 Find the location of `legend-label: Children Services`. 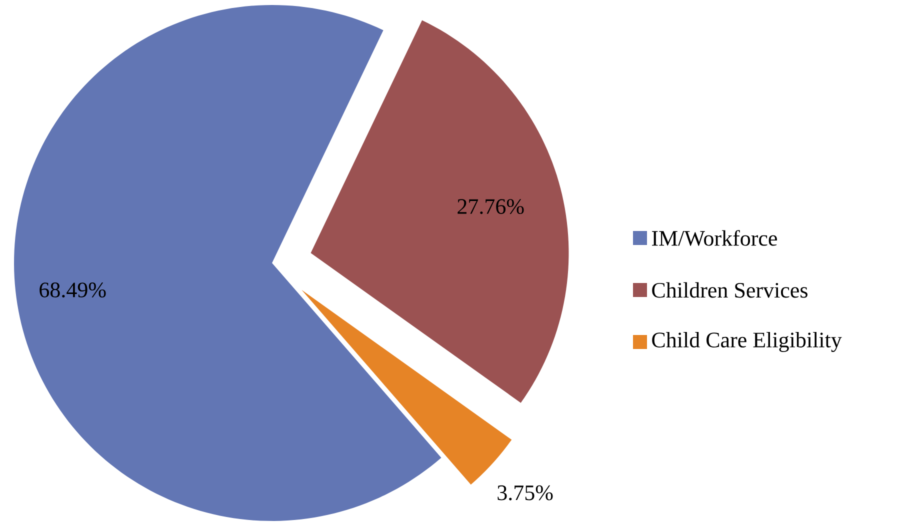

legend-label: Children Services is located at coordinates (730, 290).